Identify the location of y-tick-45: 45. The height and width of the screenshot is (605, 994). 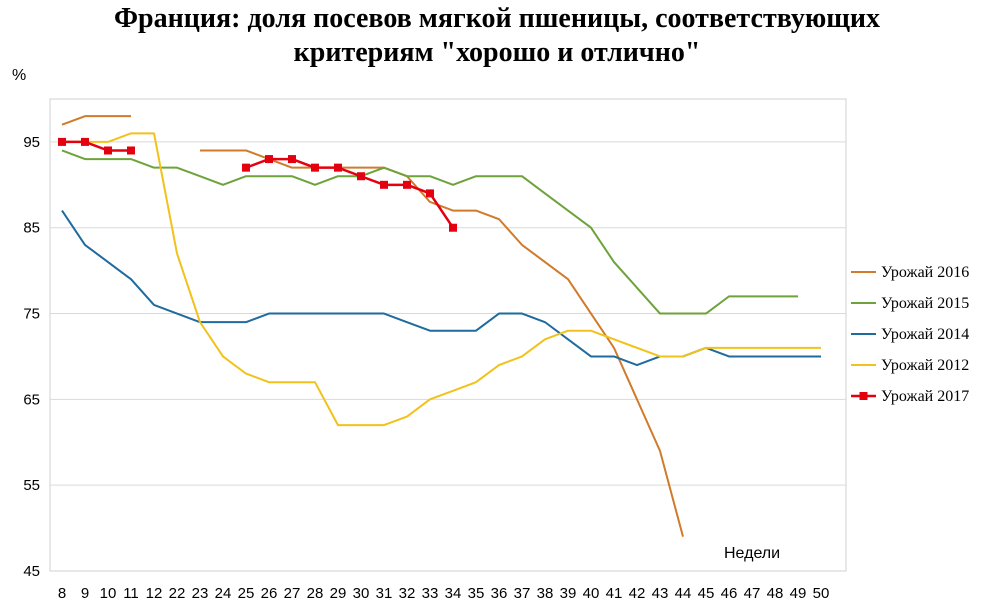
(31, 571).